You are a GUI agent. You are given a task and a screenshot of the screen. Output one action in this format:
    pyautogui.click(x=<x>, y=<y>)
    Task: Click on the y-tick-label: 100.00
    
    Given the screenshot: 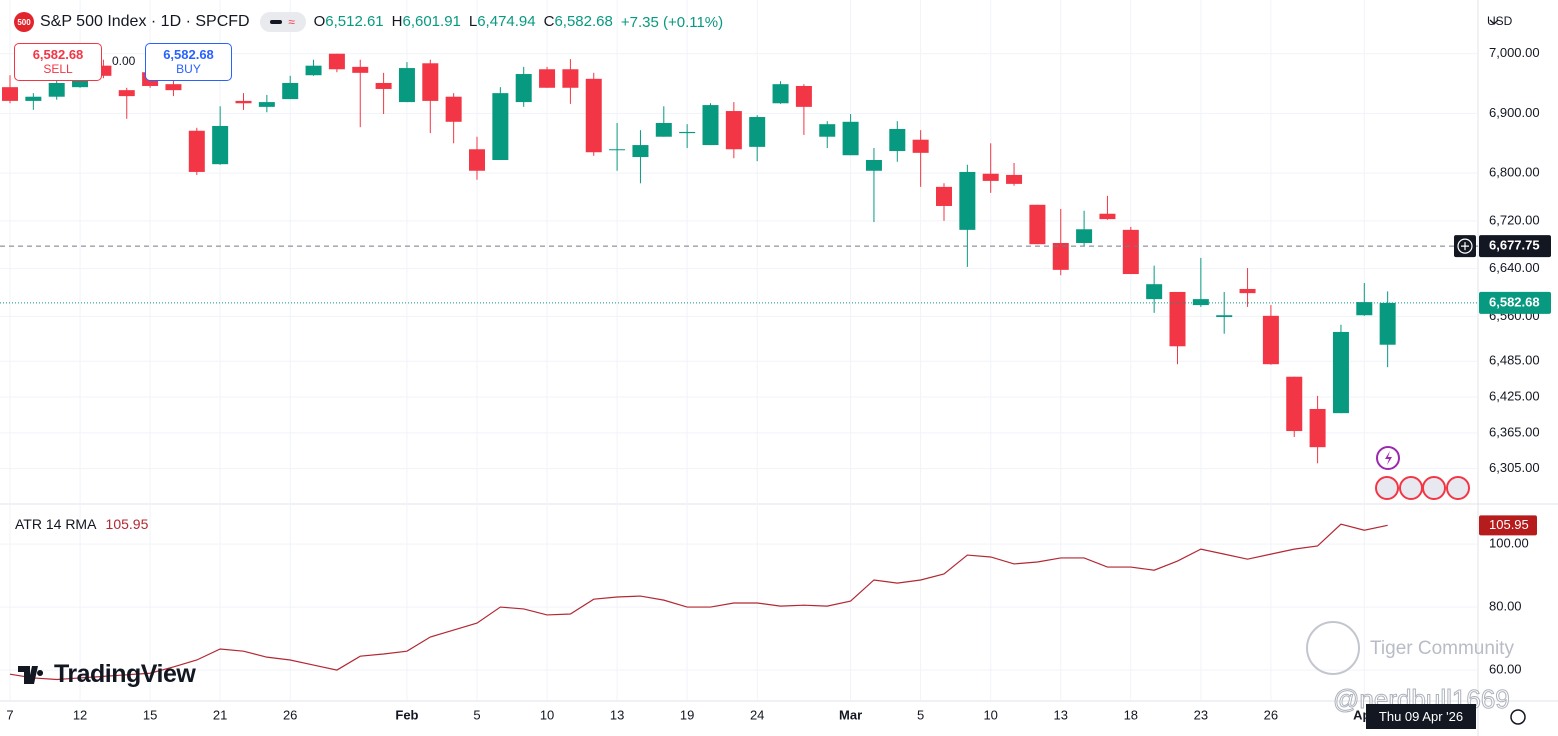 What is the action you would take?
    pyautogui.click(x=1509, y=543)
    